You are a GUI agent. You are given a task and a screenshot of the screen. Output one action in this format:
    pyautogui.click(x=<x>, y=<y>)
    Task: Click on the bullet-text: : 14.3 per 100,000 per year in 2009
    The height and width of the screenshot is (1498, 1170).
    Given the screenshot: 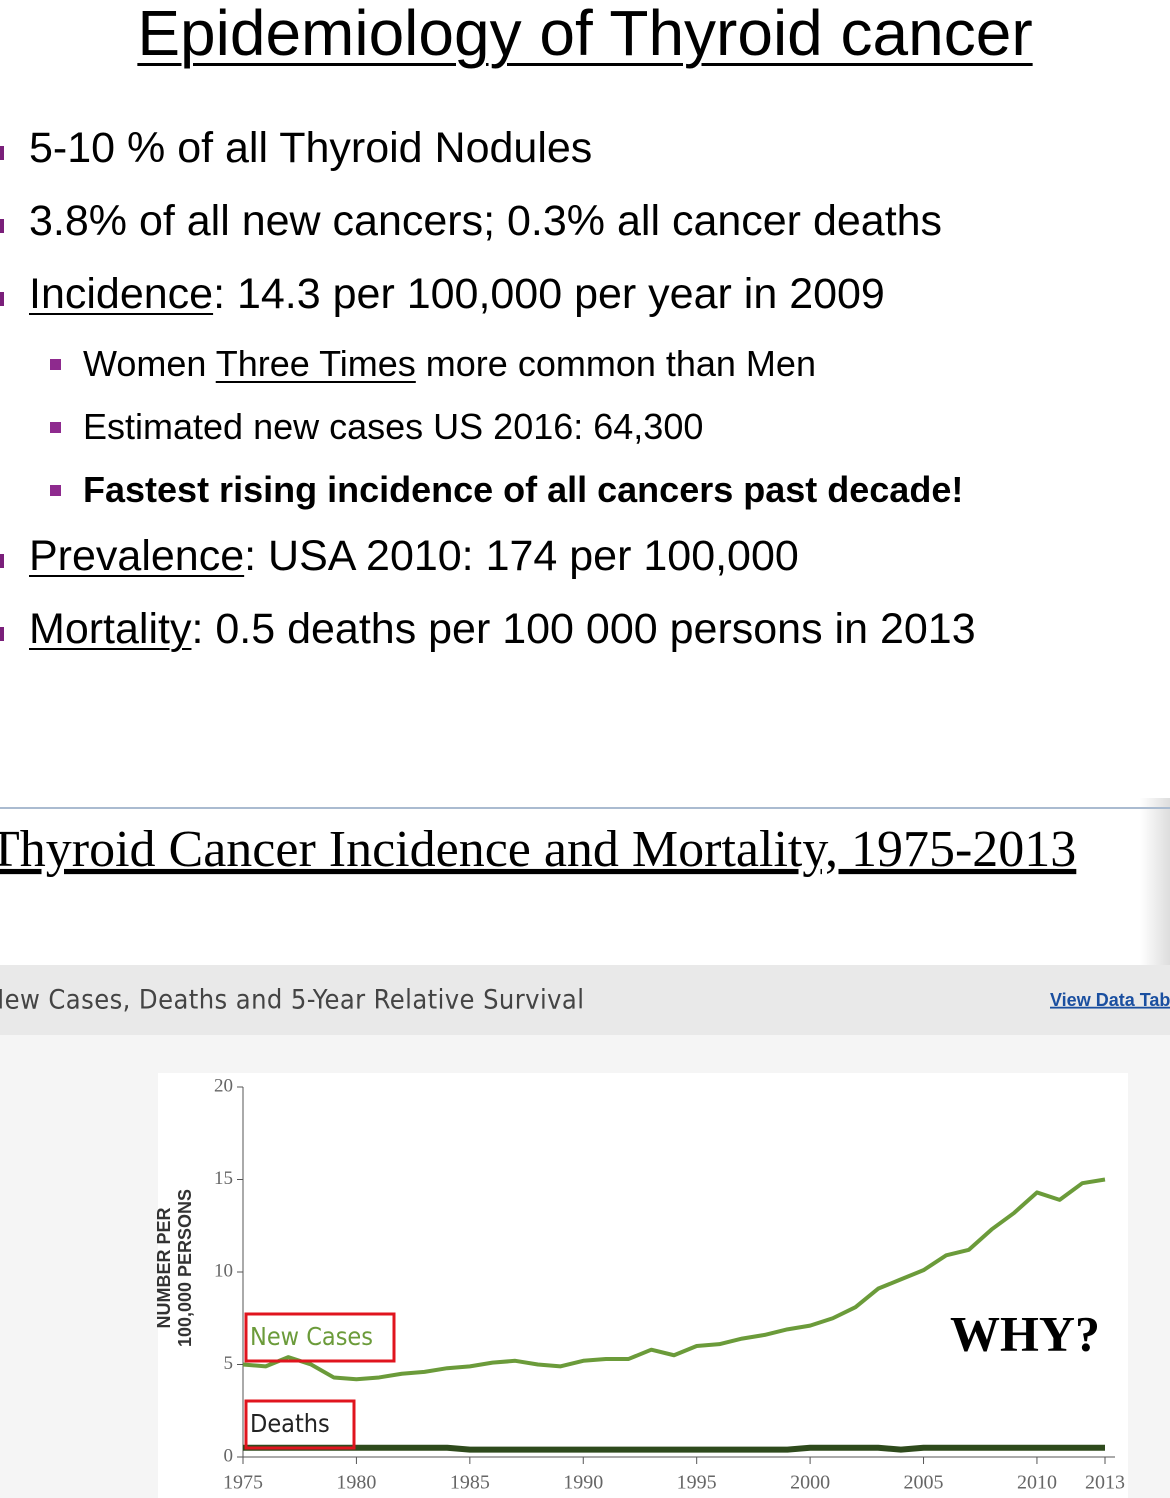 What is the action you would take?
    pyautogui.click(x=549, y=294)
    